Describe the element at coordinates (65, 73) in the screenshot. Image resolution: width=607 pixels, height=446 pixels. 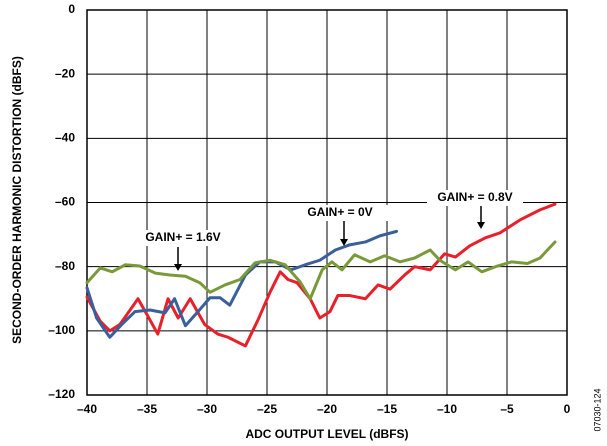
I see `y-tick-label: –20` at that location.